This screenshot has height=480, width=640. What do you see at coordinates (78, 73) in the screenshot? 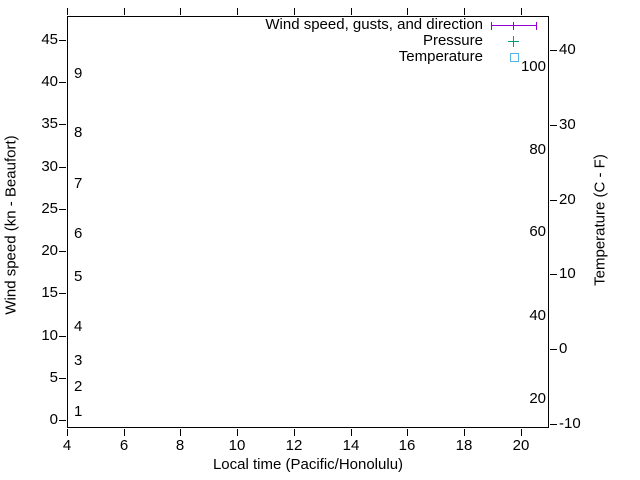
I see `beaufort-scale-label: 9` at bounding box center [78, 73].